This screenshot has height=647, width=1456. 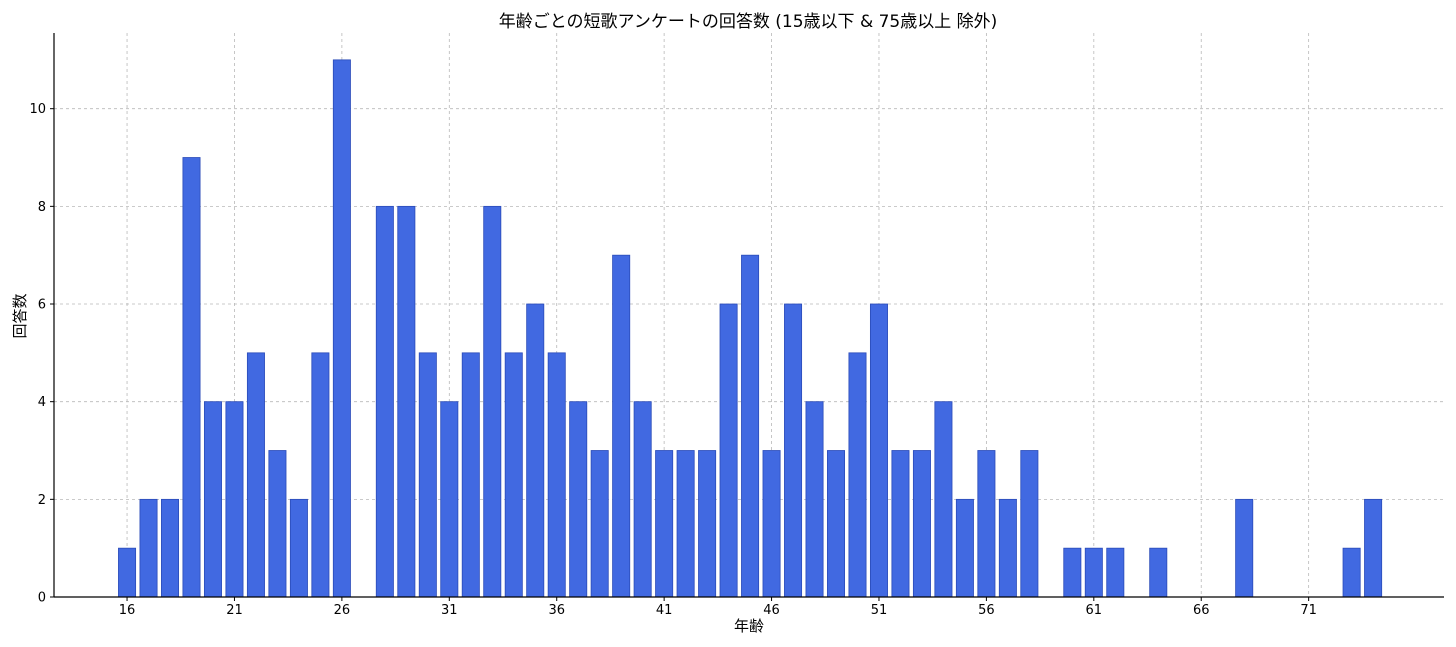 I want to click on x-axis-ticks: 16 21 26 31 36 41 46 51 56 61 66 71, so click(x=718, y=607).